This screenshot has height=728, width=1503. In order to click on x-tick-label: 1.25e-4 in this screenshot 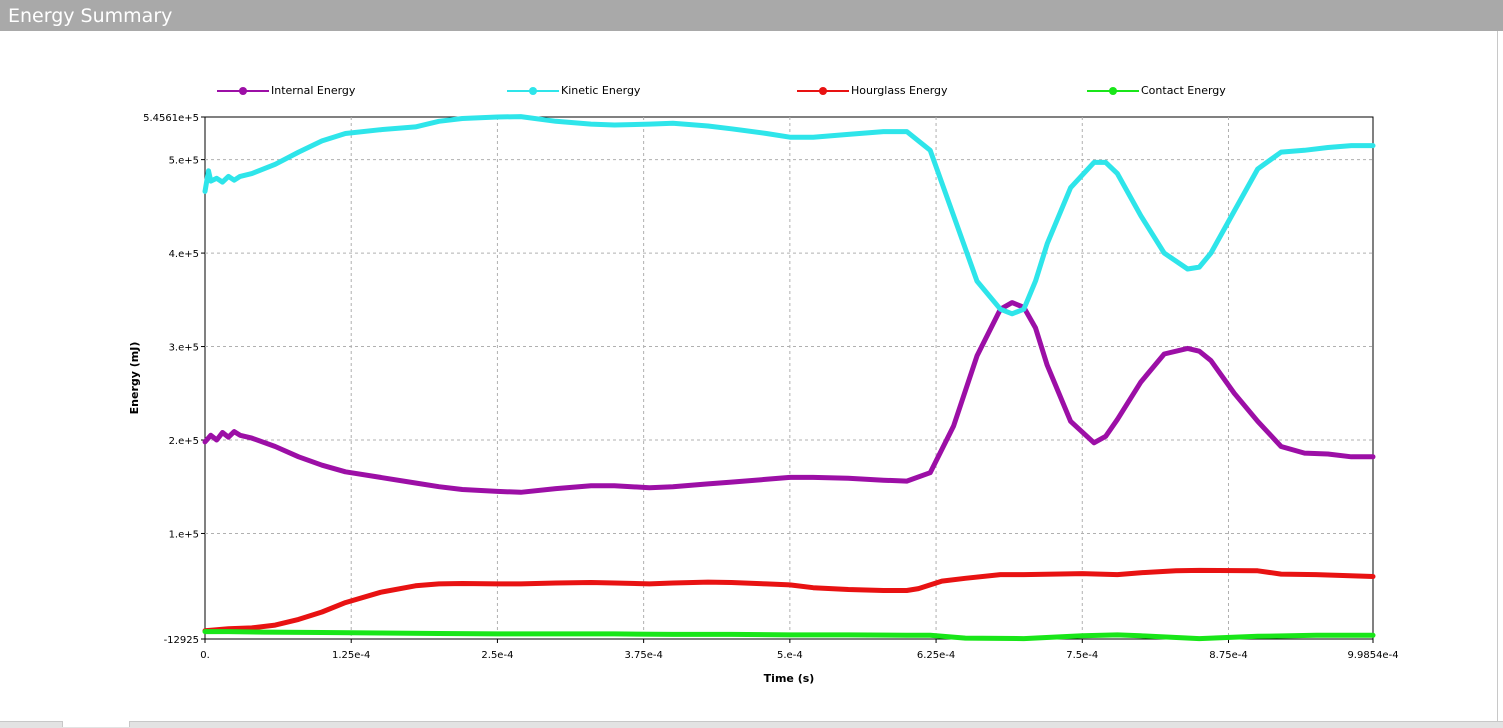, I will do `click(351, 655)`.